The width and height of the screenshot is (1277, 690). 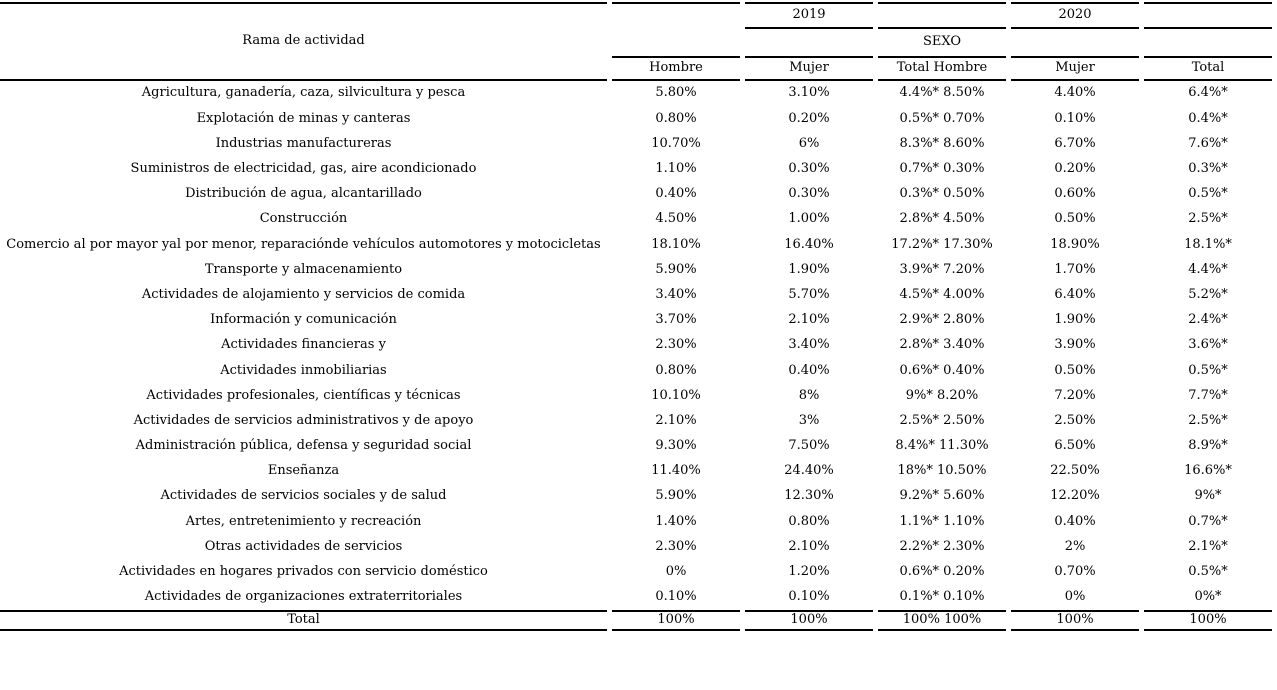 I want to click on row-label: Artes, entretenimiento y recreación, so click(x=303, y=521).